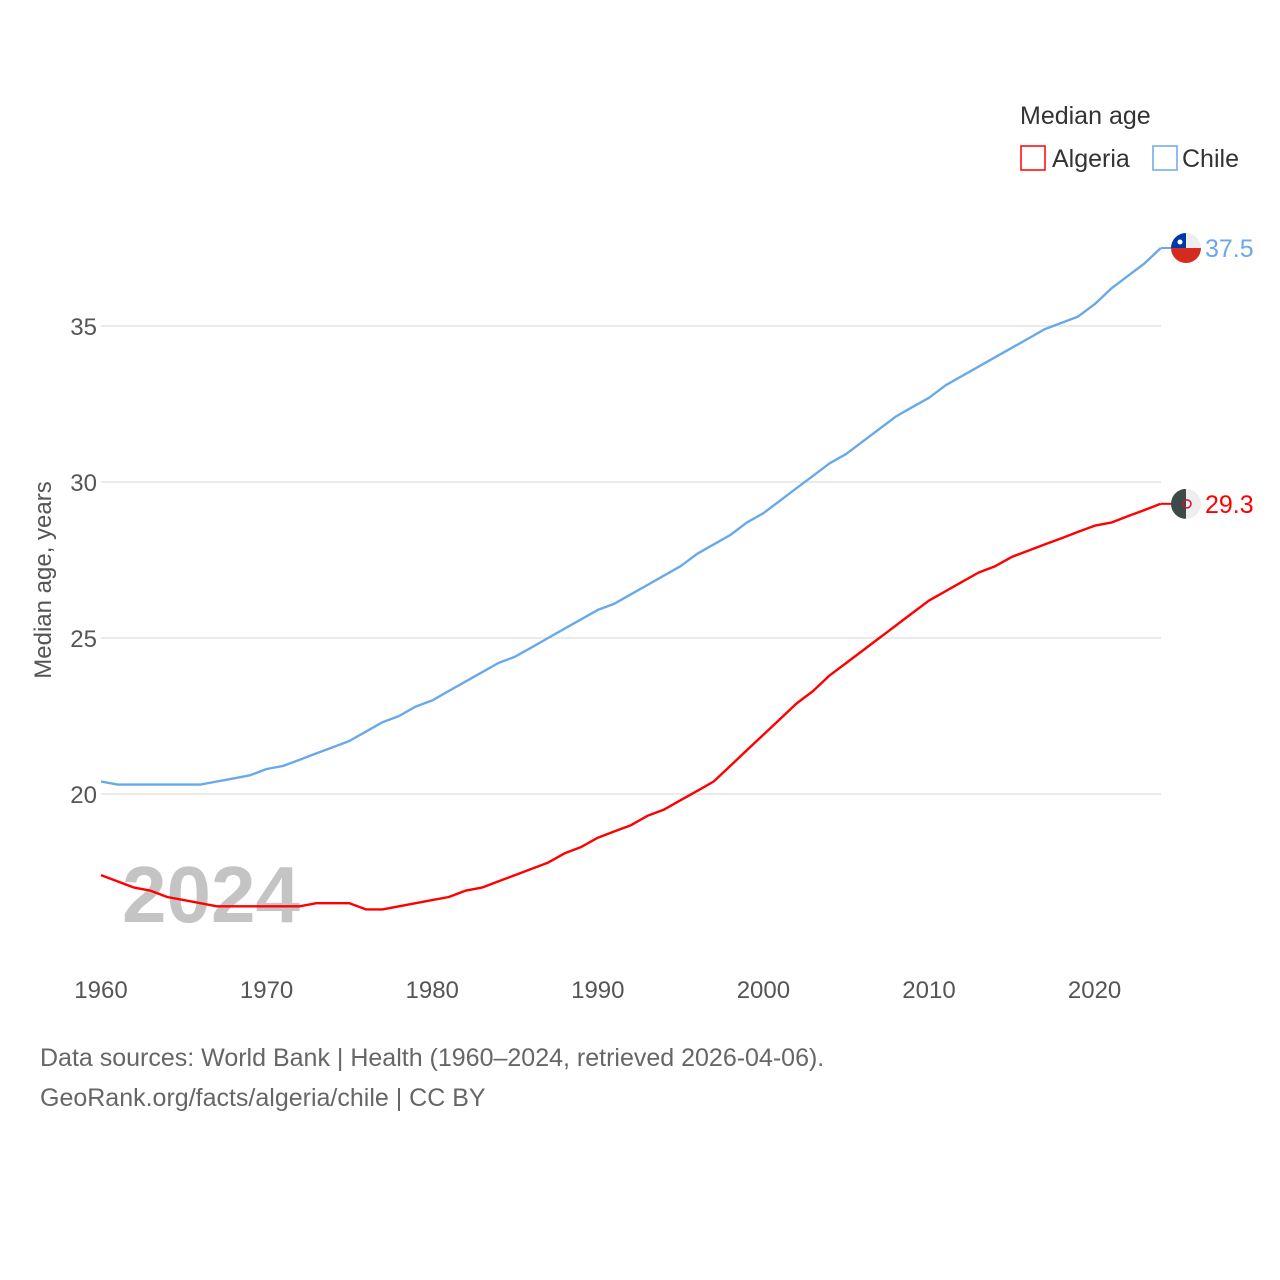  I want to click on algeria-flag-icon, so click(1186, 503).